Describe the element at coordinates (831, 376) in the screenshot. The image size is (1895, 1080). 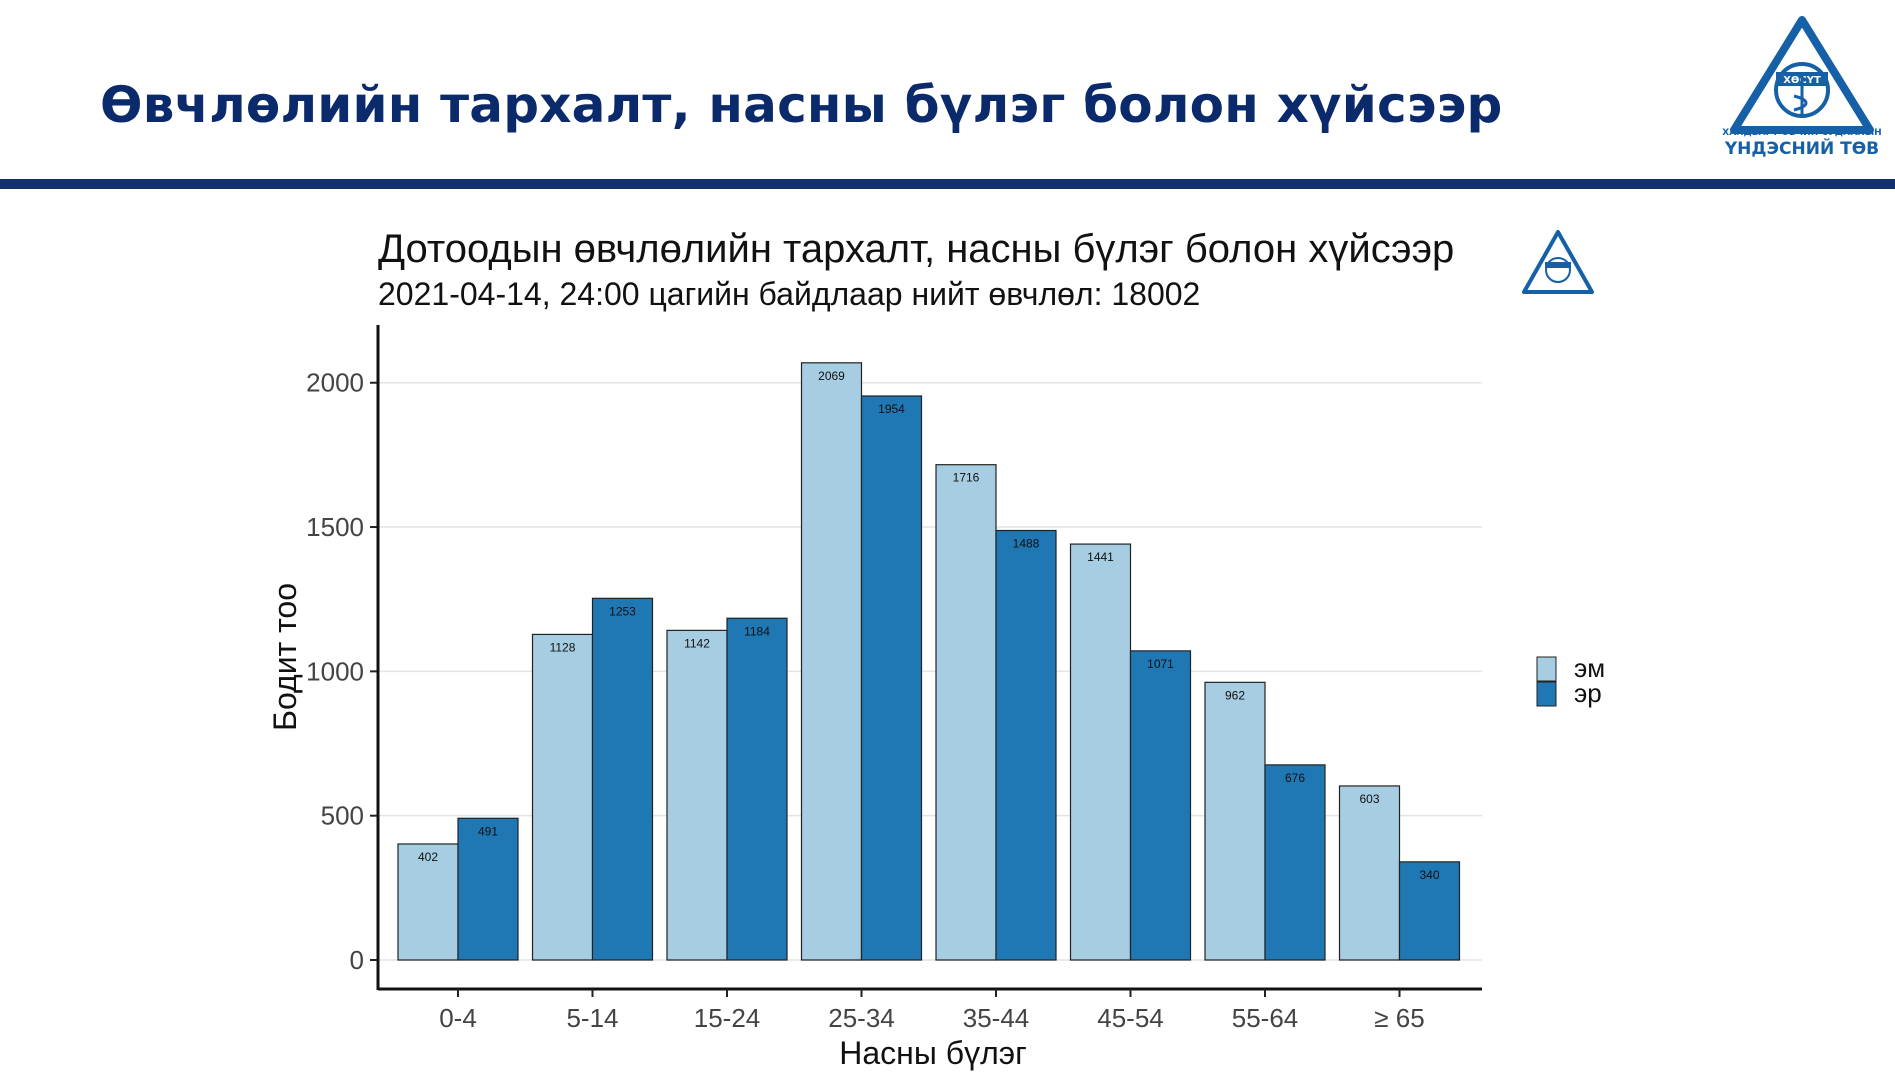
I see `data-label: 2069` at that location.